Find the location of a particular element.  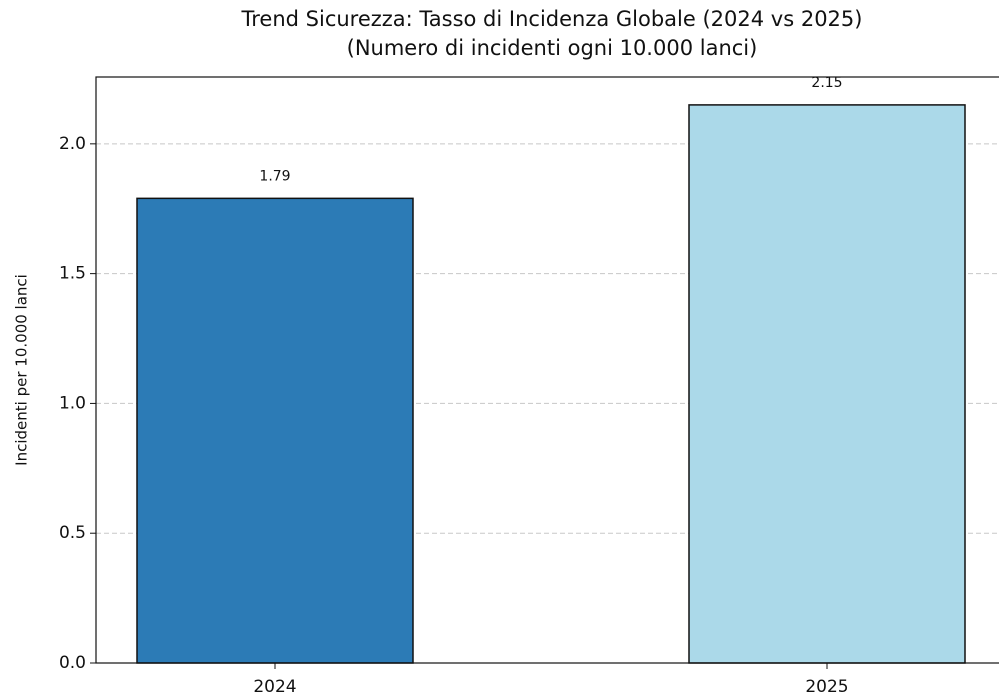

y-tick-label: 1.5 is located at coordinates (72, 274).